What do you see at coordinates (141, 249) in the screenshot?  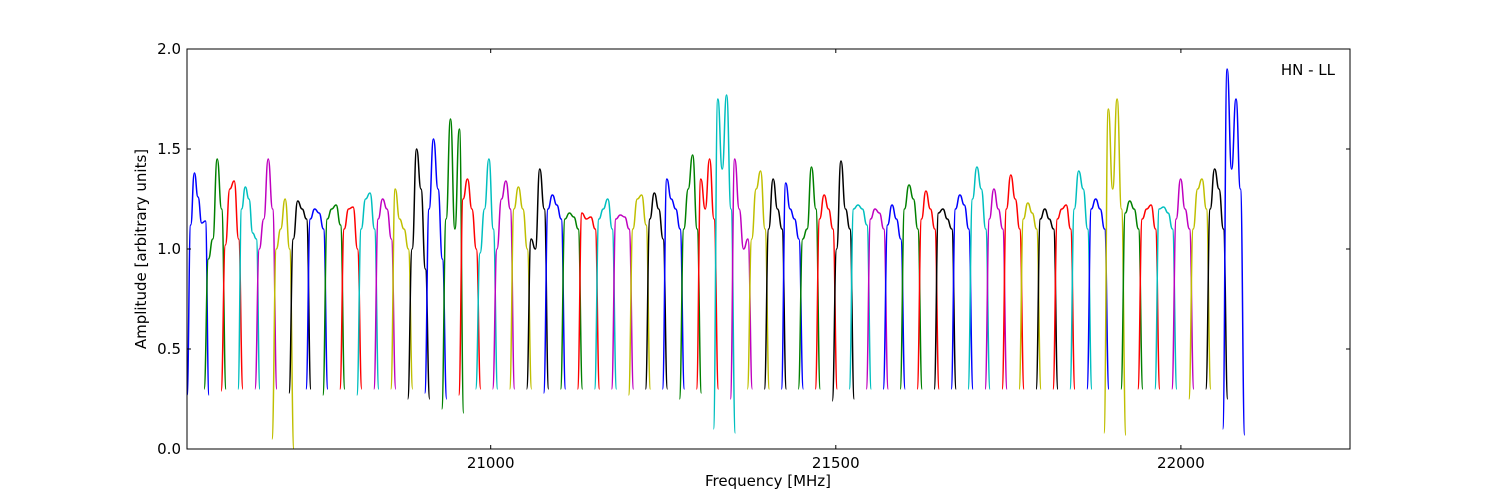 I see `y-axis-label: Amplitude [arbitrary units]` at bounding box center [141, 249].